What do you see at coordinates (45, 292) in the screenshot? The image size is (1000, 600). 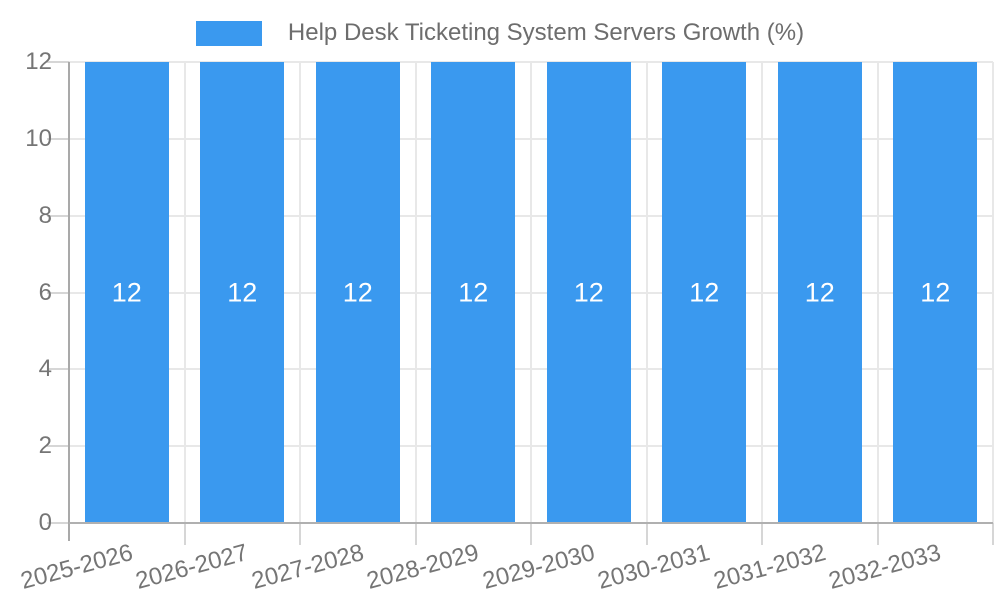 I see `y-tick-label: 6` at bounding box center [45, 292].